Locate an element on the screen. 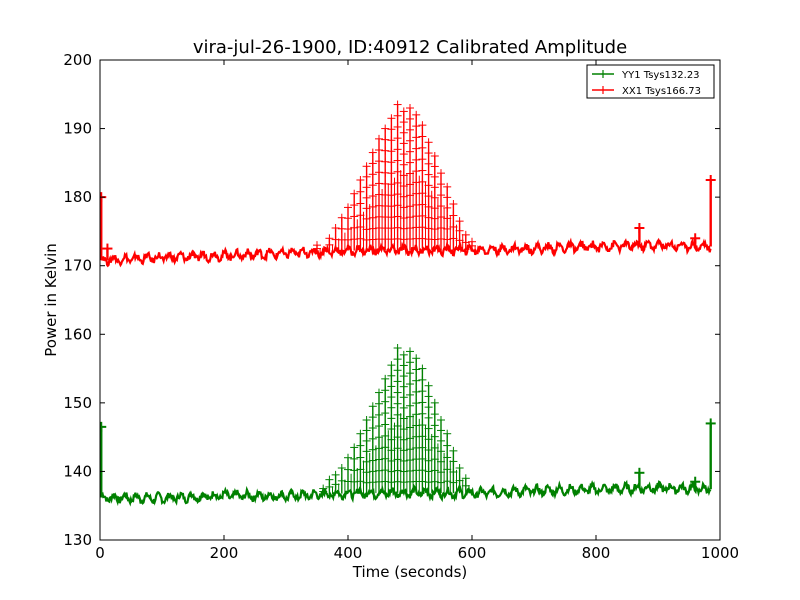 The image size is (800, 600). legend-entry-label: XX1 Tsys166.73 is located at coordinates (661, 91).